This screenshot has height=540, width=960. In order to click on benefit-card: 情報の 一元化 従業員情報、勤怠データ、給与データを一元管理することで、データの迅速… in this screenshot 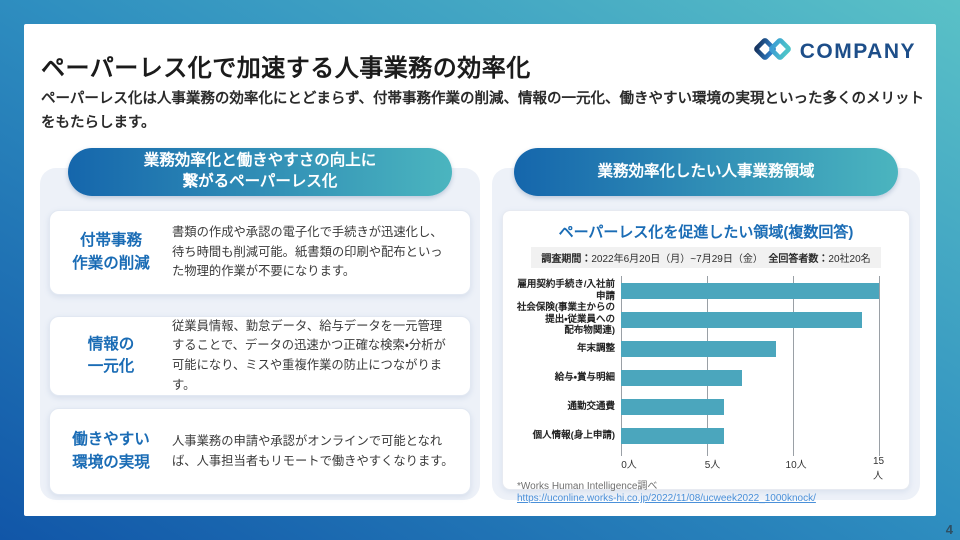, I will do `click(260, 356)`.